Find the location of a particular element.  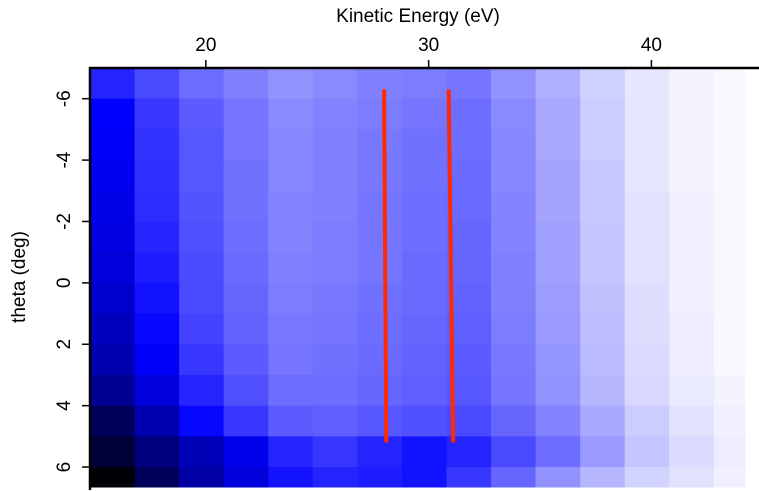

y-tick-label: -6 is located at coordinates (64, 98).